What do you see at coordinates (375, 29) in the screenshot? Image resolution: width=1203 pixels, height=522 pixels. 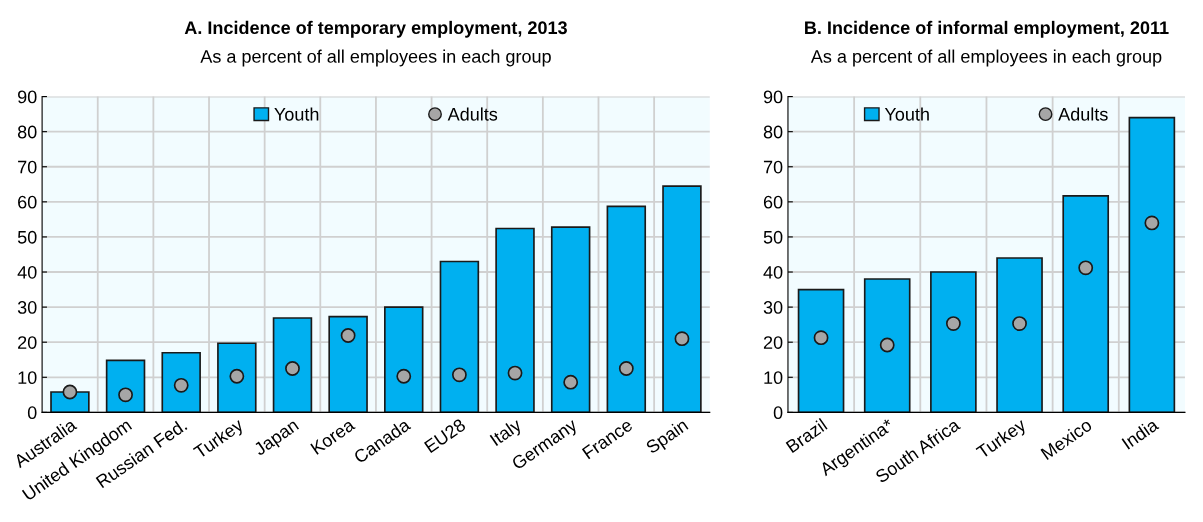 I see `chart-title: A. Incidence of temporary employment, 2013` at bounding box center [375, 29].